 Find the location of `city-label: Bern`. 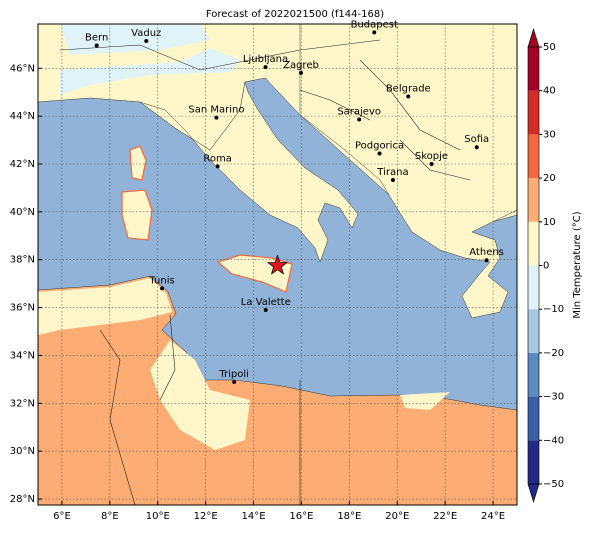

city-label: Bern is located at coordinates (96, 38).